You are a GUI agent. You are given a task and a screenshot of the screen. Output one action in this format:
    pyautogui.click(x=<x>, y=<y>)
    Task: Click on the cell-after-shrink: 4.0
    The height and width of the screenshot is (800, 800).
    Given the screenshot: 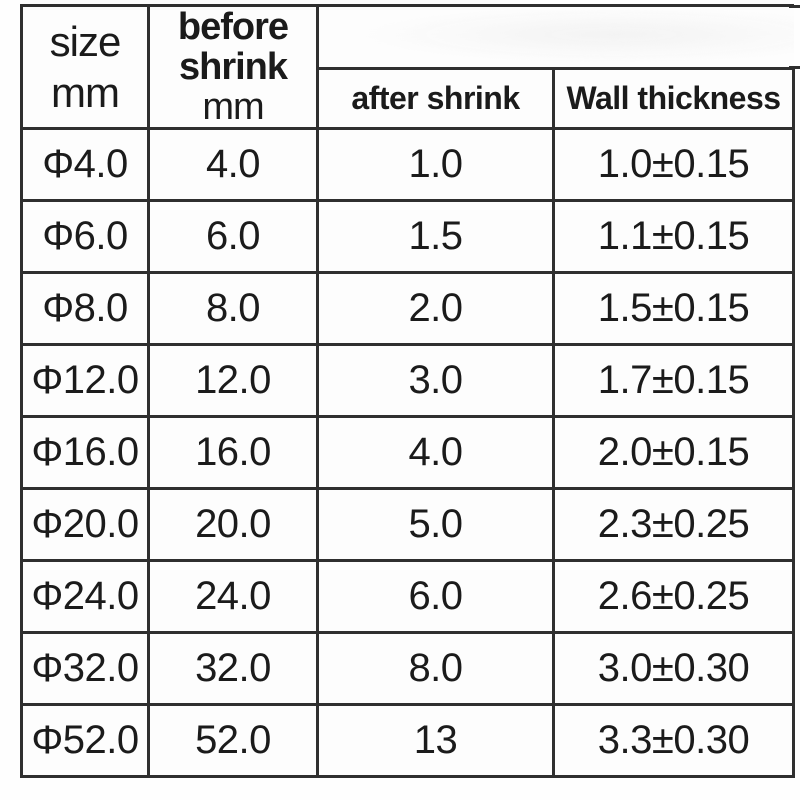 What is the action you would take?
    pyautogui.click(x=435, y=452)
    